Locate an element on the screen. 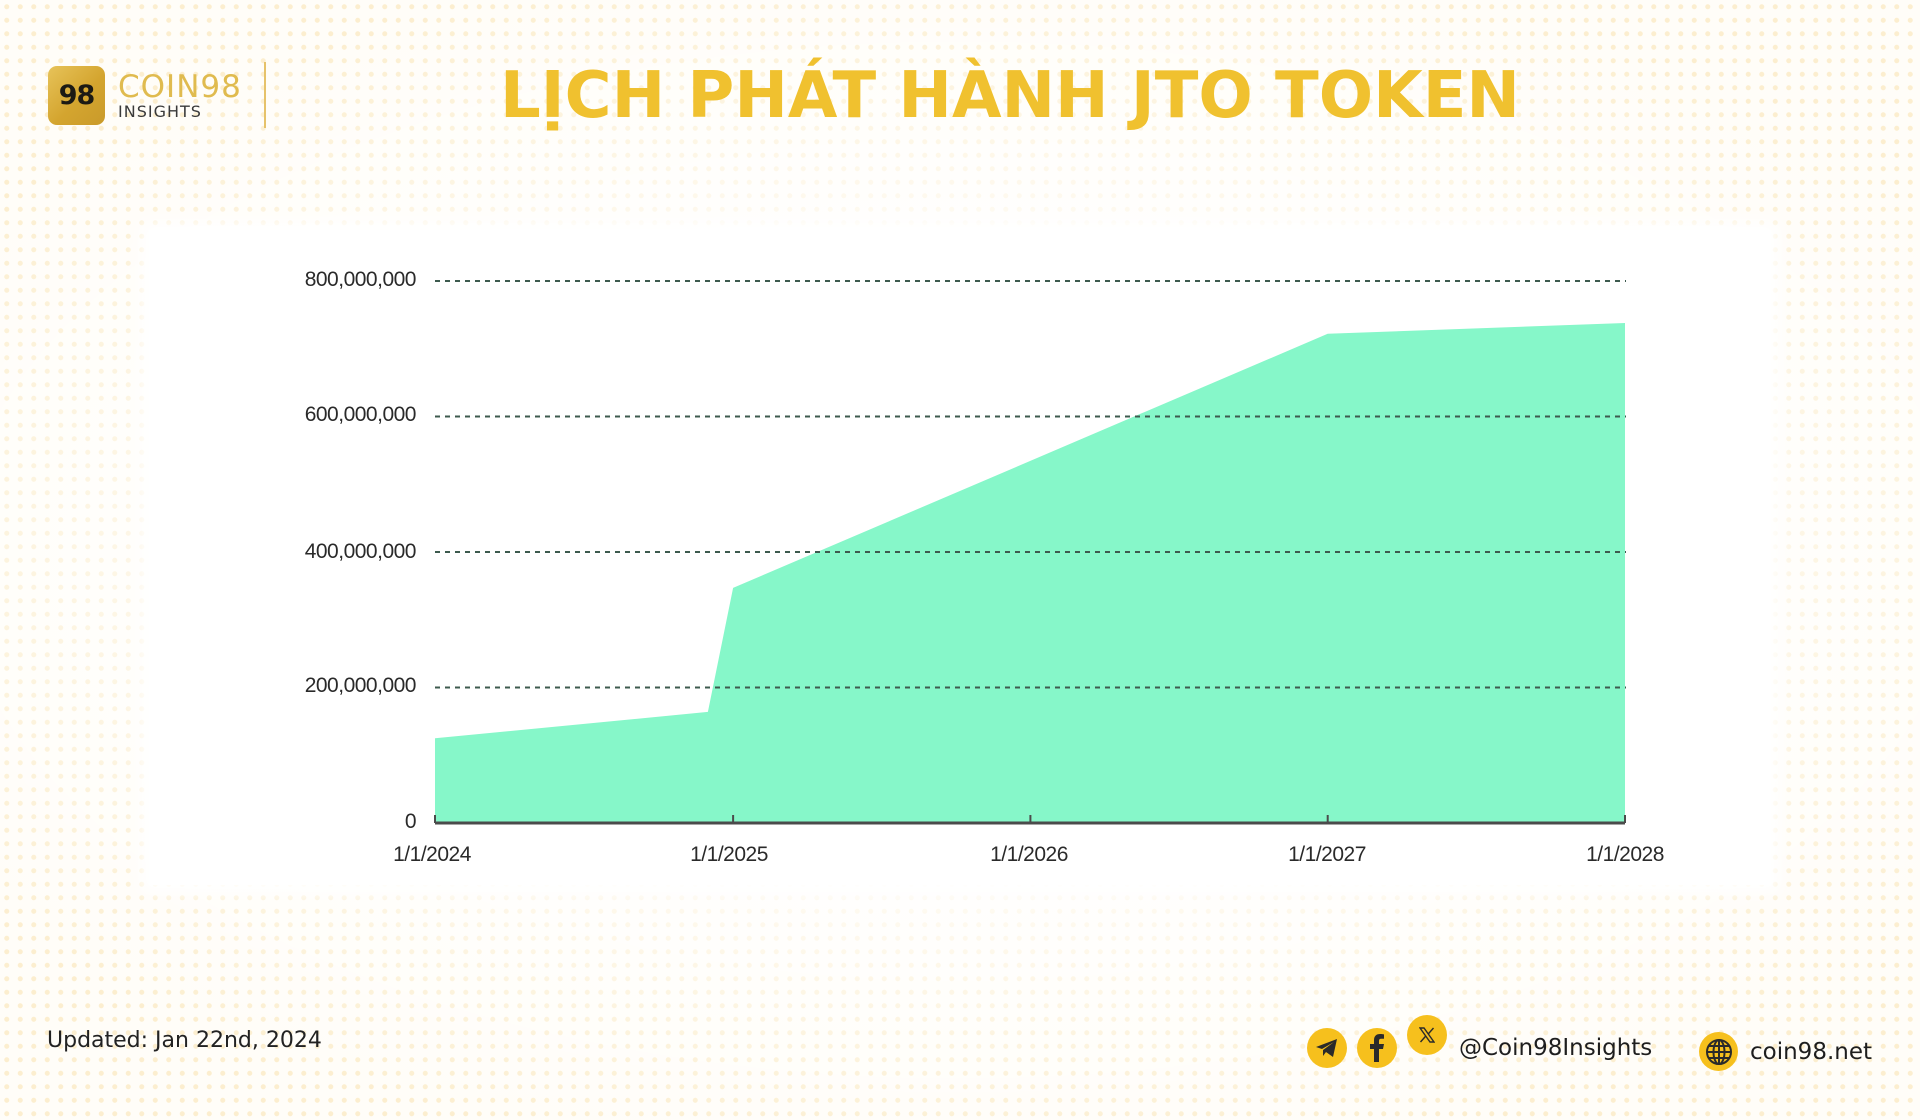  y-tick-label: 400,000,000 is located at coordinates (360, 551).